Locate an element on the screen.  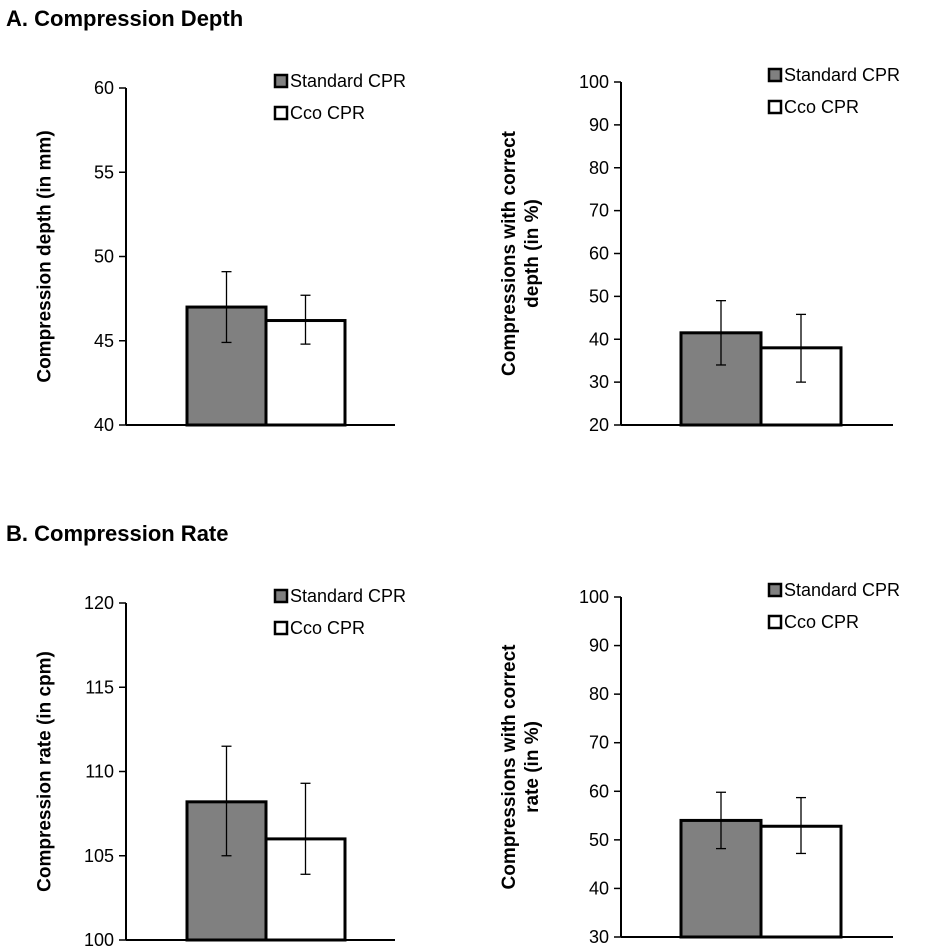
y-axis-label-line: Compression depth (in mm) is located at coordinates (45, 256).